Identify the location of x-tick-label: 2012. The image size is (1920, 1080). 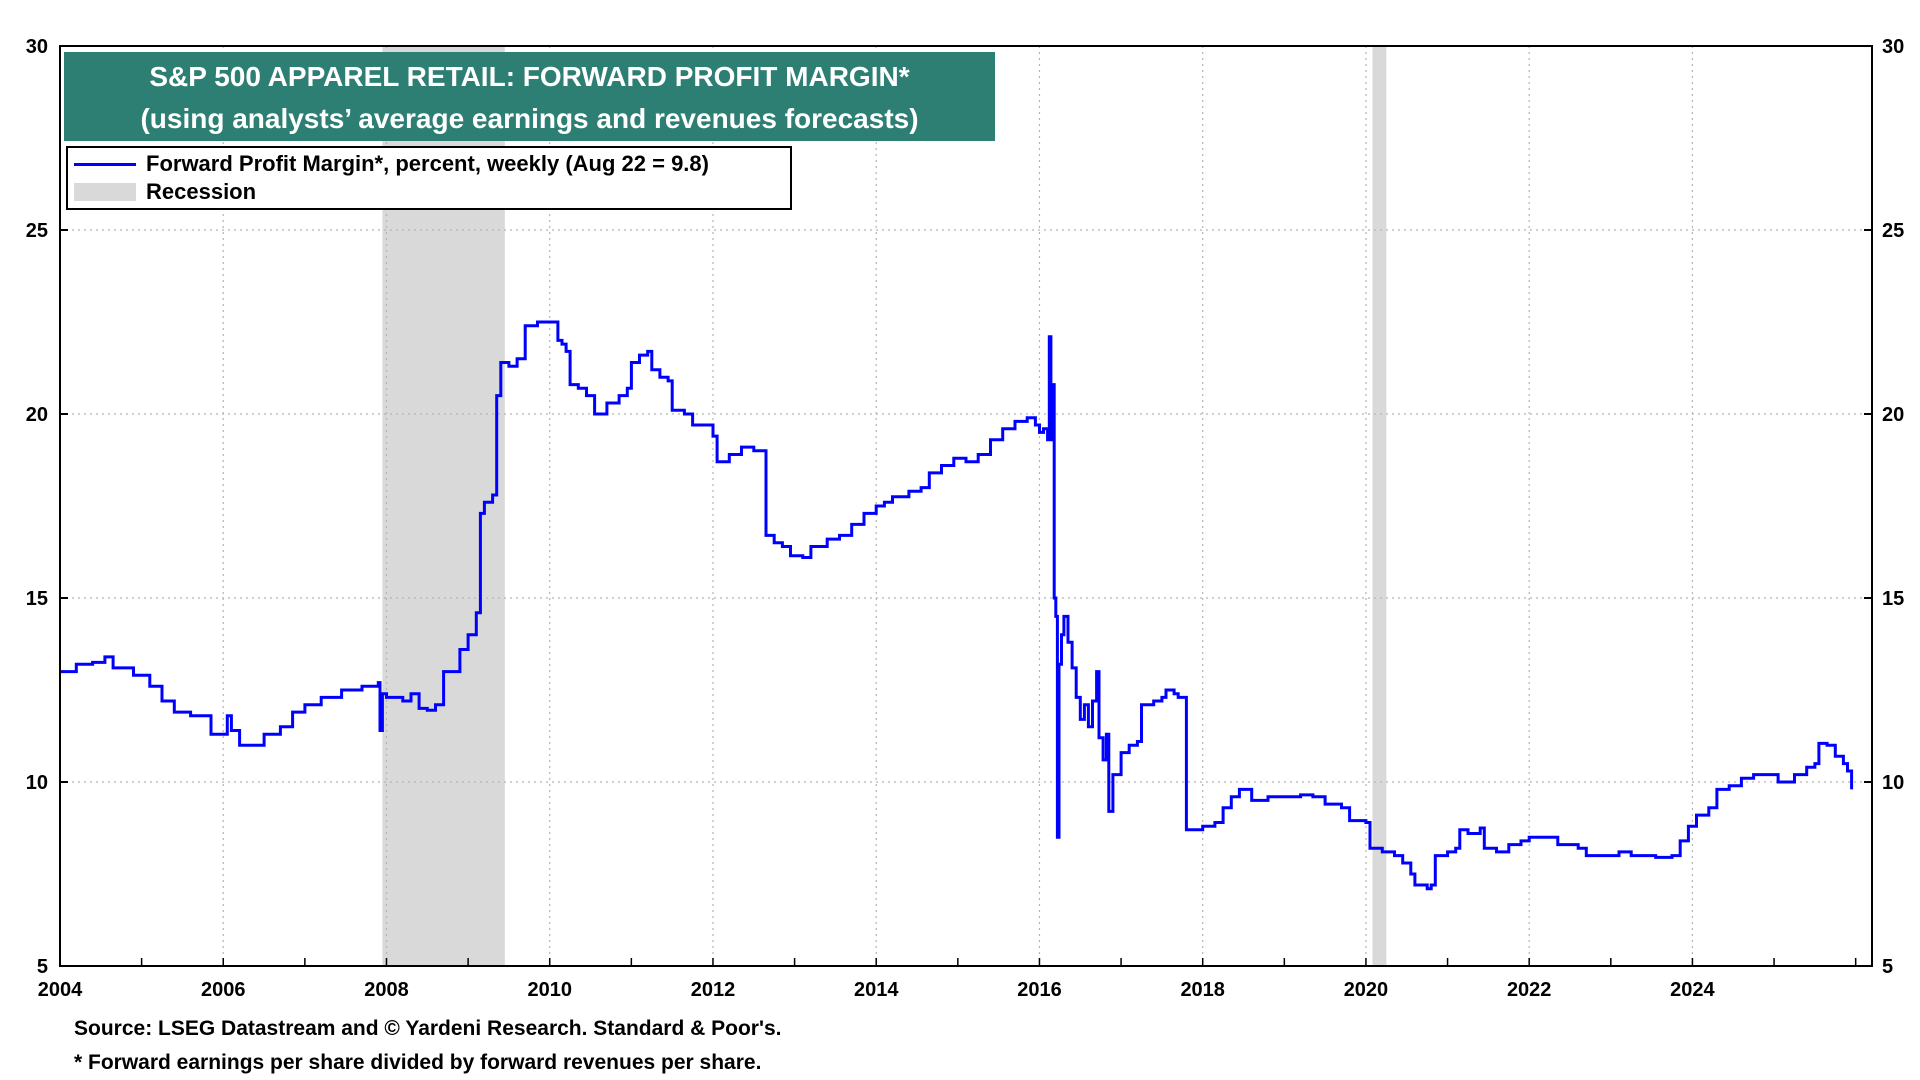
(713, 990).